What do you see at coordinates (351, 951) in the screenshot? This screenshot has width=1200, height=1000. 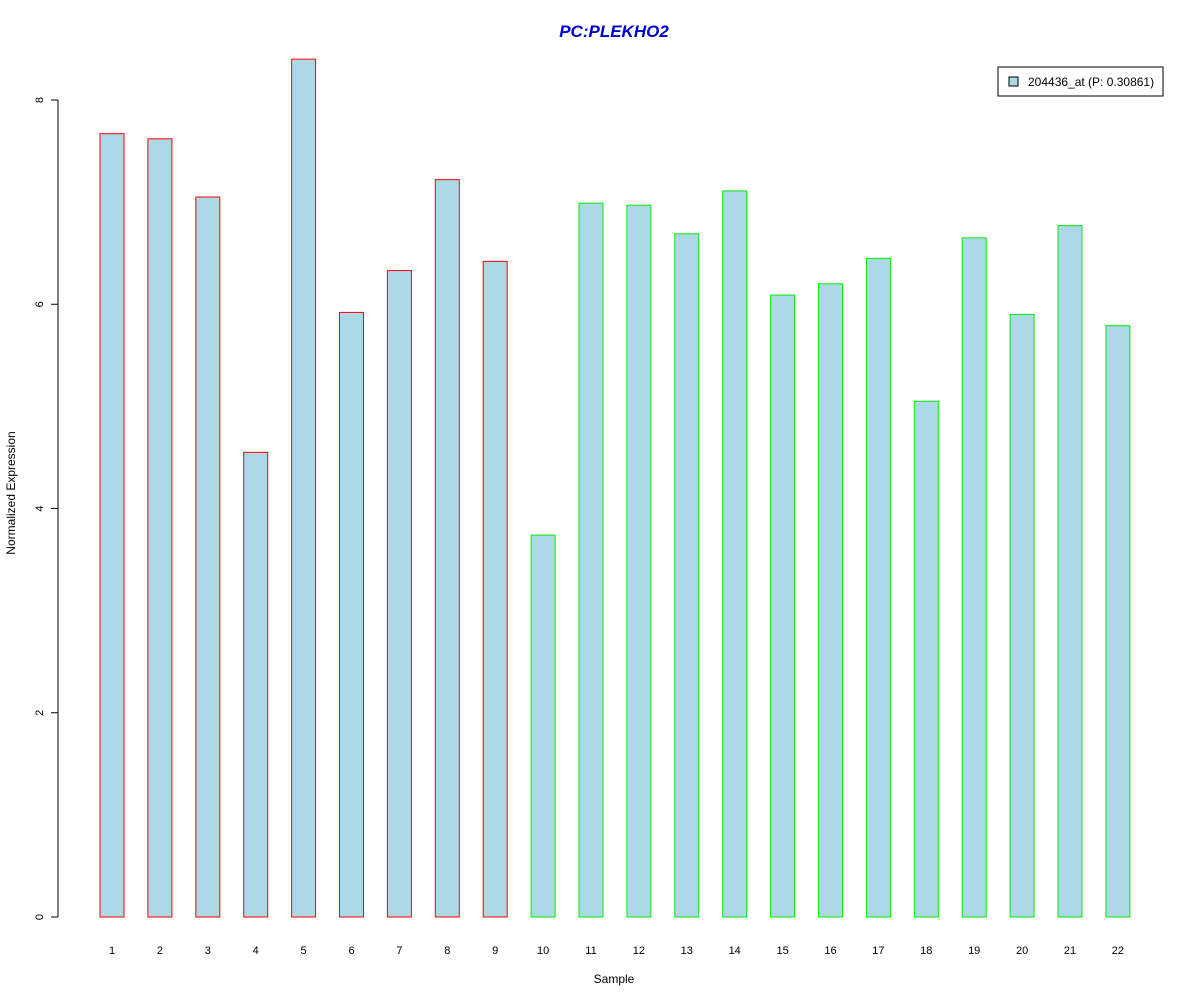 I see `x-tick-label: 6` at bounding box center [351, 951].